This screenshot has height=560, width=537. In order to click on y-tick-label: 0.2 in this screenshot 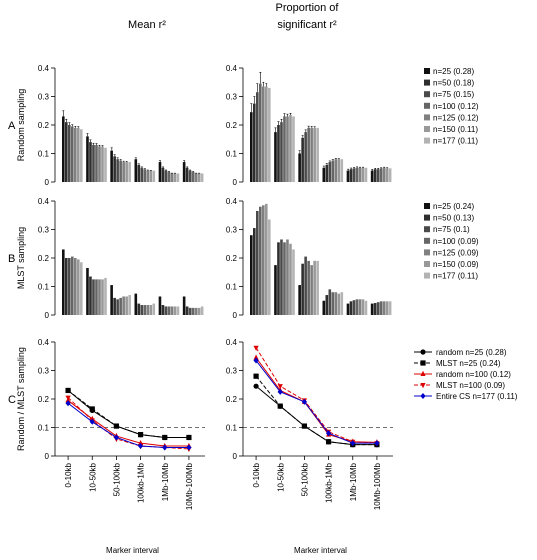, I will do `click(232, 258)`.